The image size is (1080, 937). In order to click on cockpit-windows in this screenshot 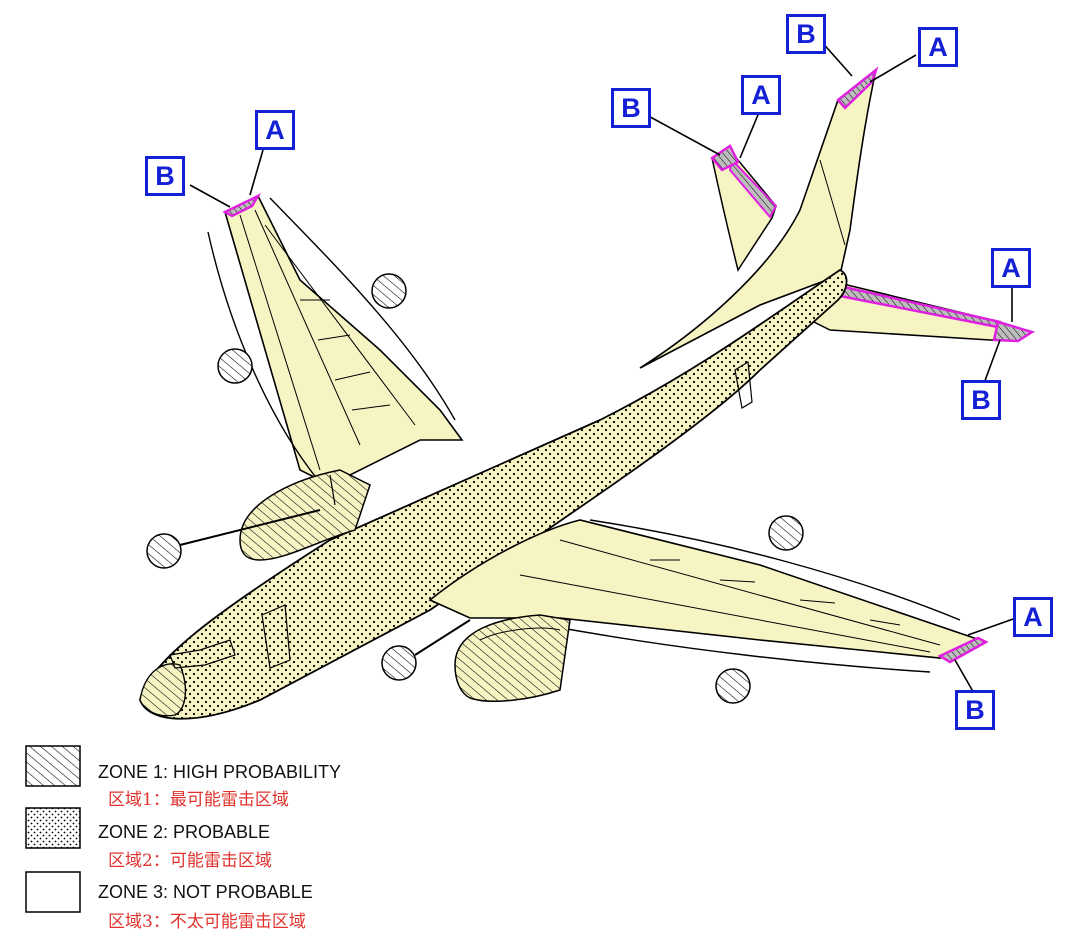, I will do `click(202, 654)`.